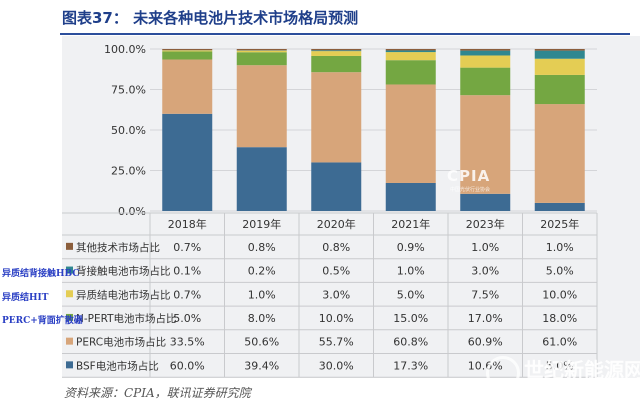 The height and width of the screenshot is (410, 640). Describe the element at coordinates (336, 365) in the screenshot. I see `data-label: 30.0%` at that location.